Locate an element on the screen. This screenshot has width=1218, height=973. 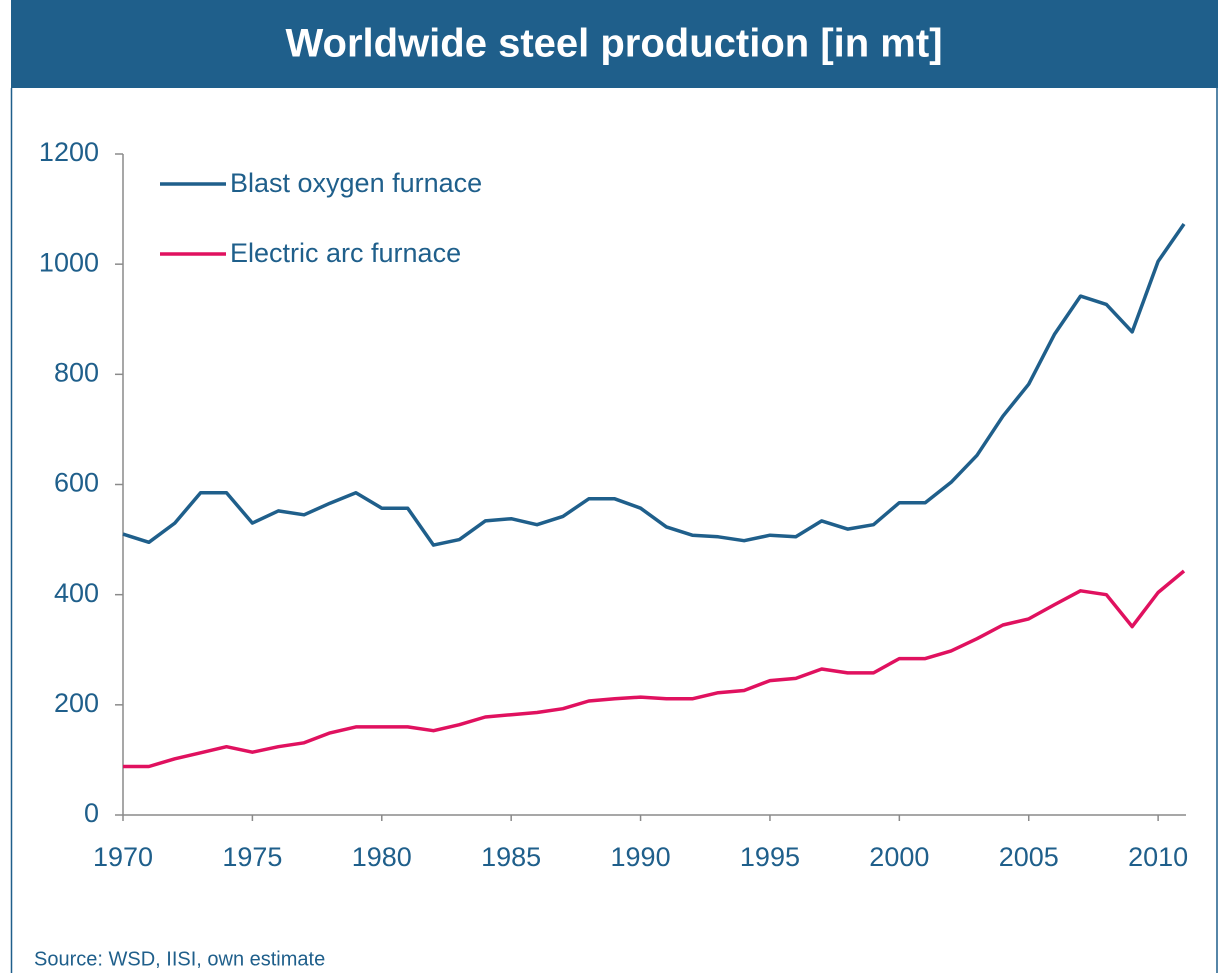
x-tick-label: 2005 is located at coordinates (1029, 857).